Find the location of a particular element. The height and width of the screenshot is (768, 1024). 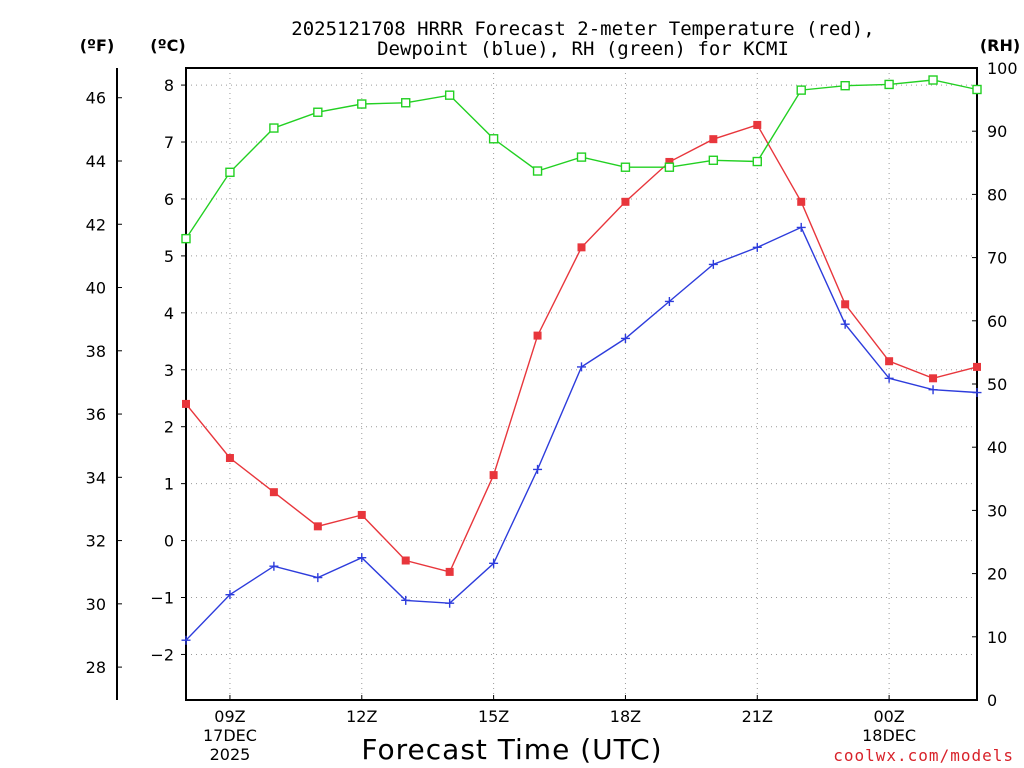

rh-tick-label: 80 is located at coordinates (997, 194).